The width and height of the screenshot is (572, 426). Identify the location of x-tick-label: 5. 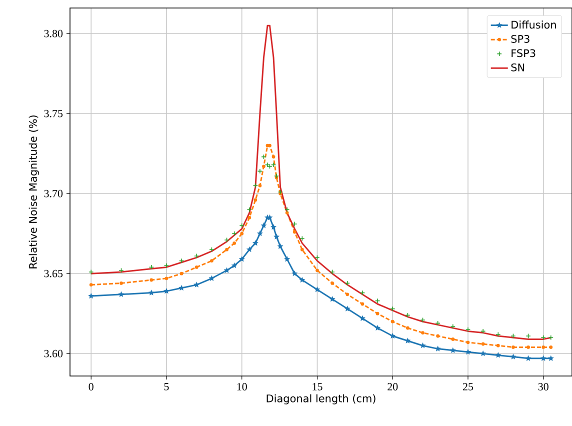
(166, 386).